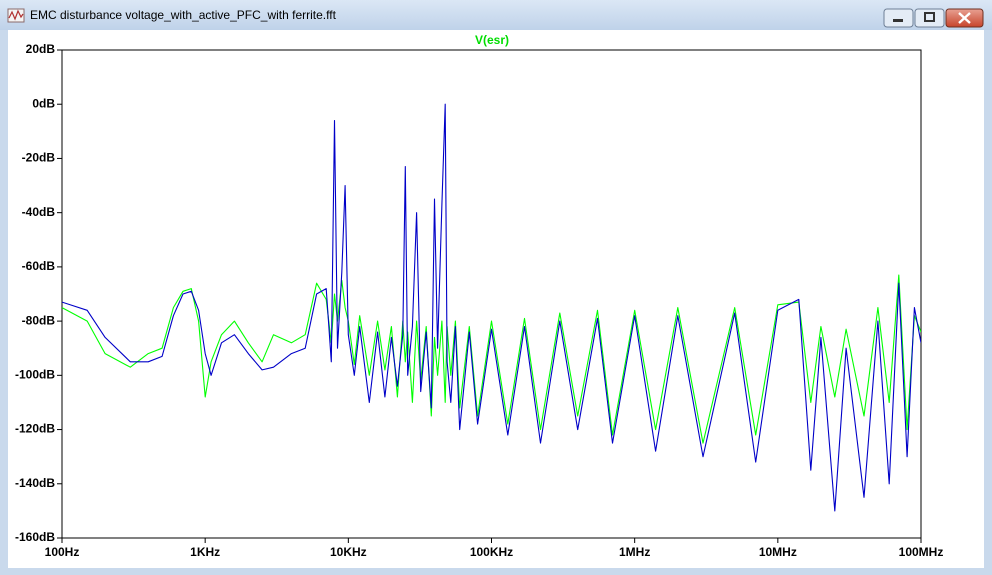 The height and width of the screenshot is (575, 992). What do you see at coordinates (39, 212) in the screenshot?
I see `y-tick-label: -40dB` at bounding box center [39, 212].